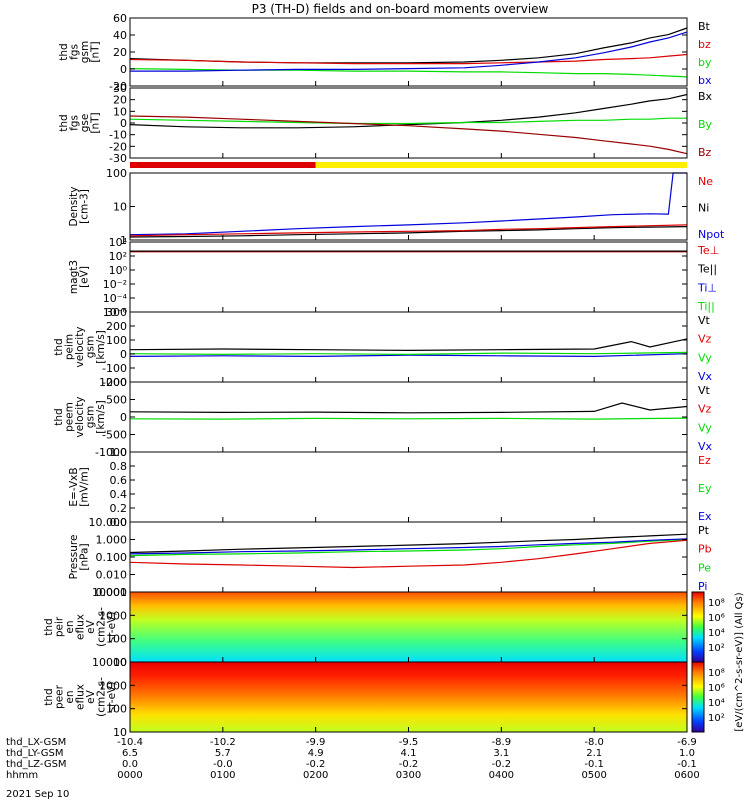  Describe the element at coordinates (408, 135) in the screenshot. I see `series-line-bz` at that location.